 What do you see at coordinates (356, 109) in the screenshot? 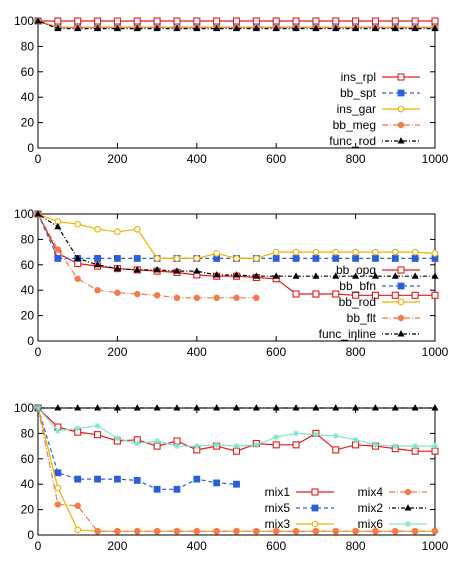
I see `legend-label: ins_gar` at bounding box center [356, 109].